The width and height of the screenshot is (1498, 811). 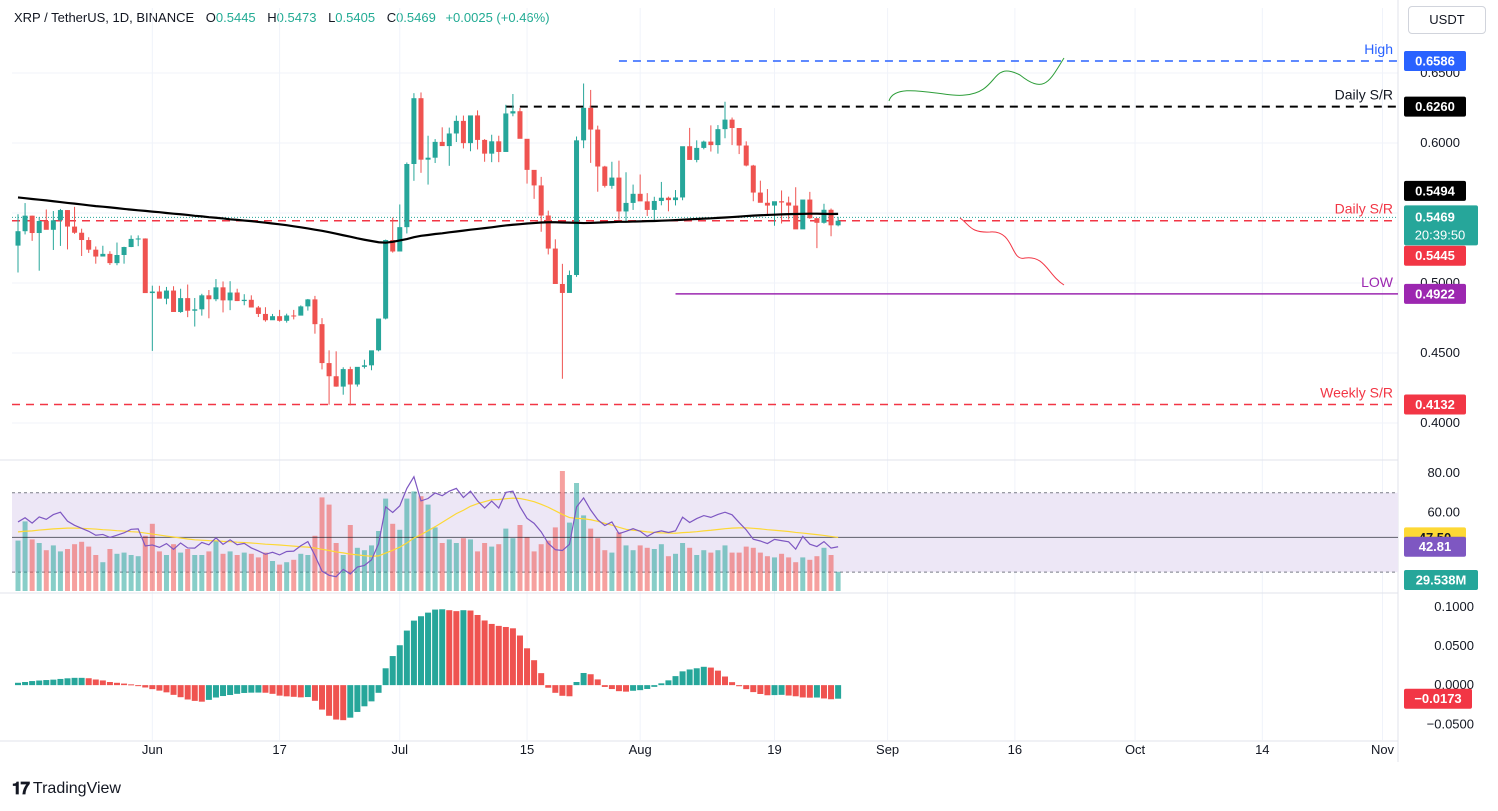 I want to click on macd-badge-bg, so click(x=1438, y=698).